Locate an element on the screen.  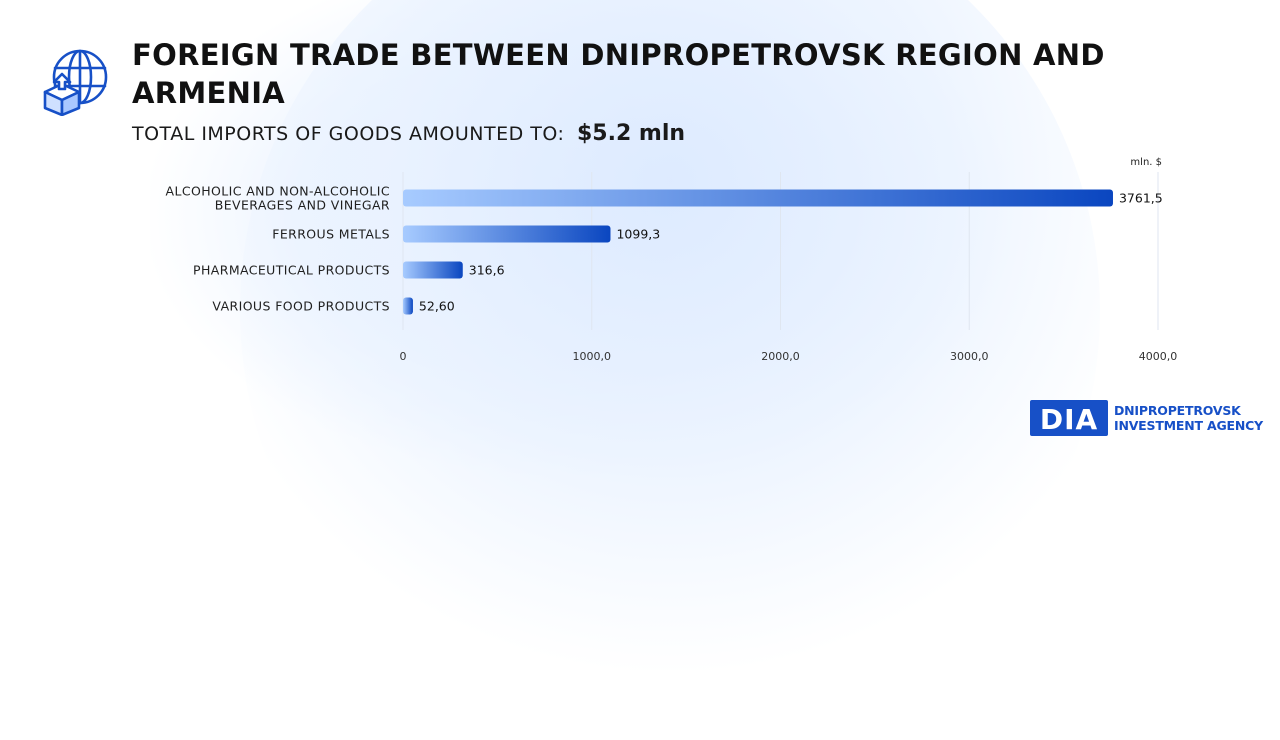
dia-logo-mark: DIA is located at coordinates (1069, 418).